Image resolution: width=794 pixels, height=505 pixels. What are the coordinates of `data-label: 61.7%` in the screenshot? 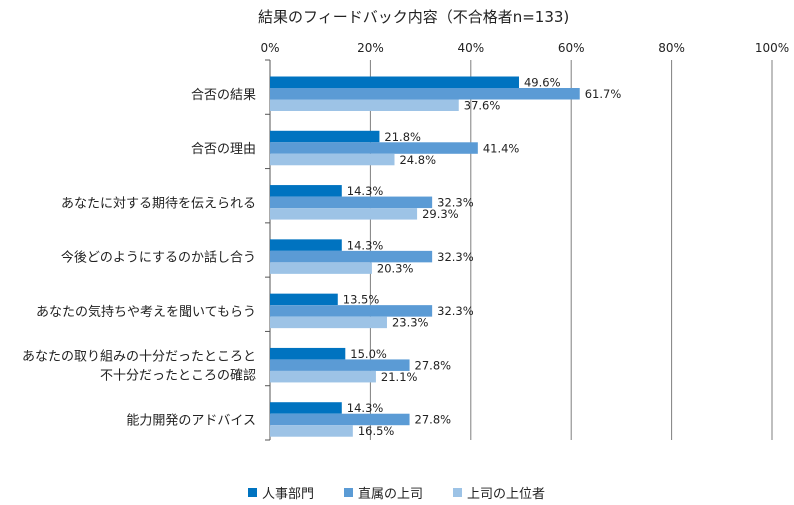 It's located at (603, 94).